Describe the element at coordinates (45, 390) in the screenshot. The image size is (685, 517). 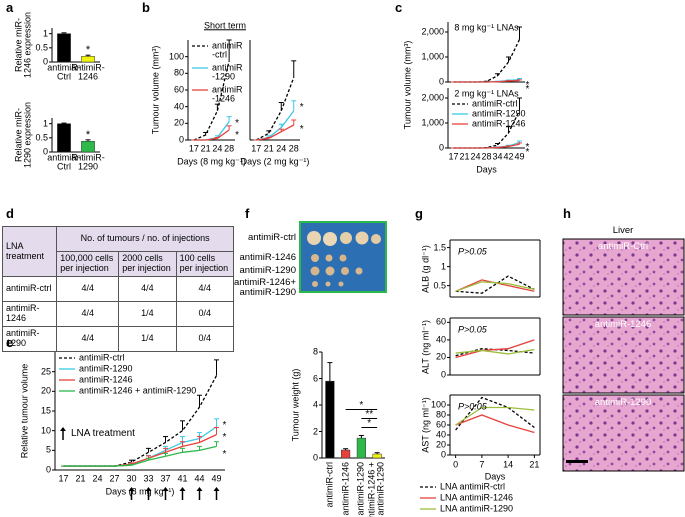
I see `y-tick-label: 20` at that location.